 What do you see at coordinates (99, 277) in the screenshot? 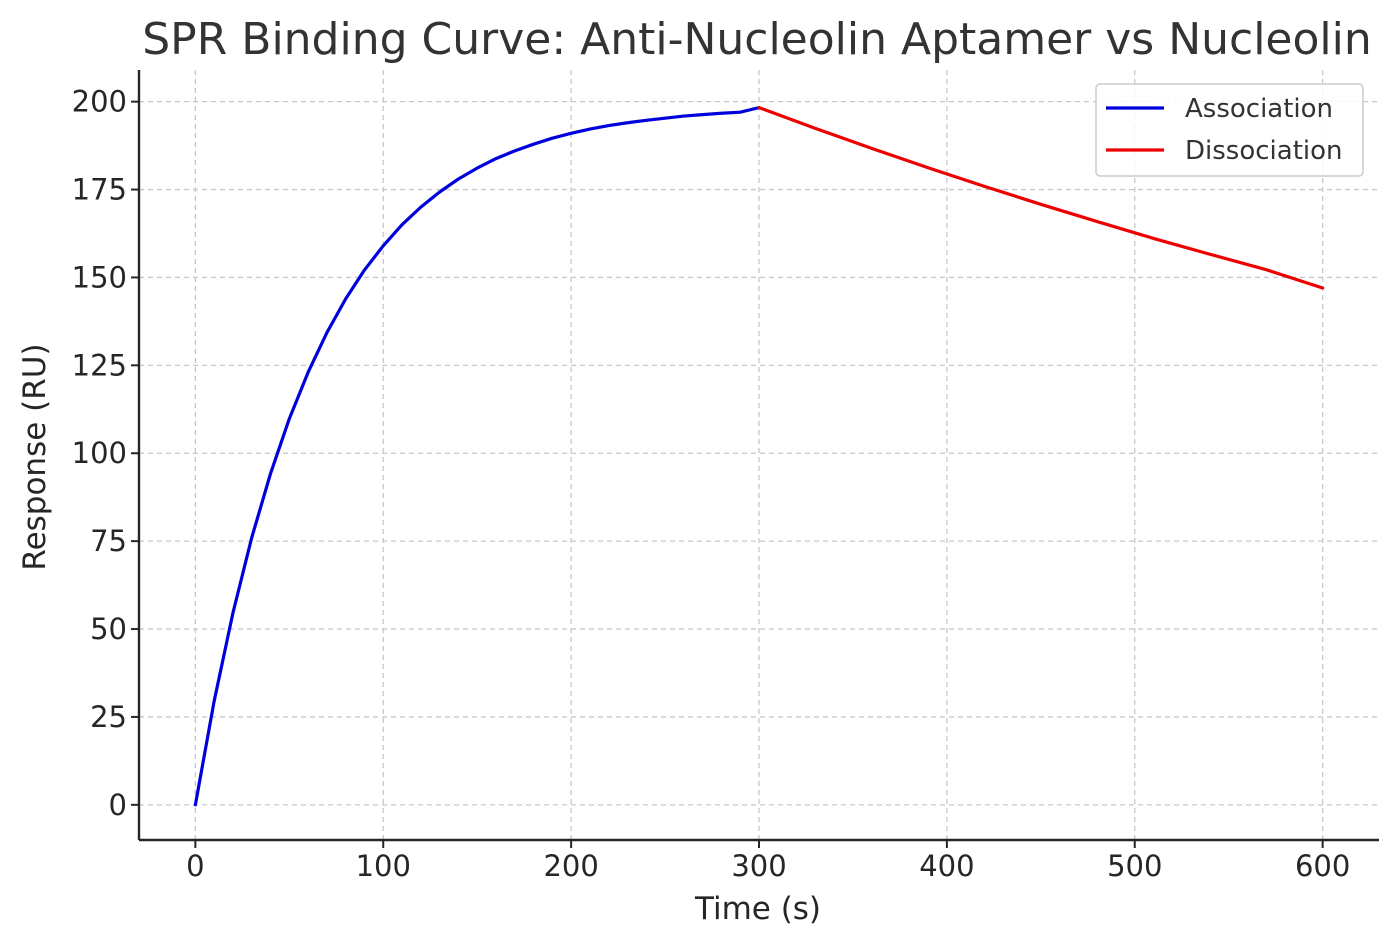
I see `y-tick-label: 150` at bounding box center [99, 277].